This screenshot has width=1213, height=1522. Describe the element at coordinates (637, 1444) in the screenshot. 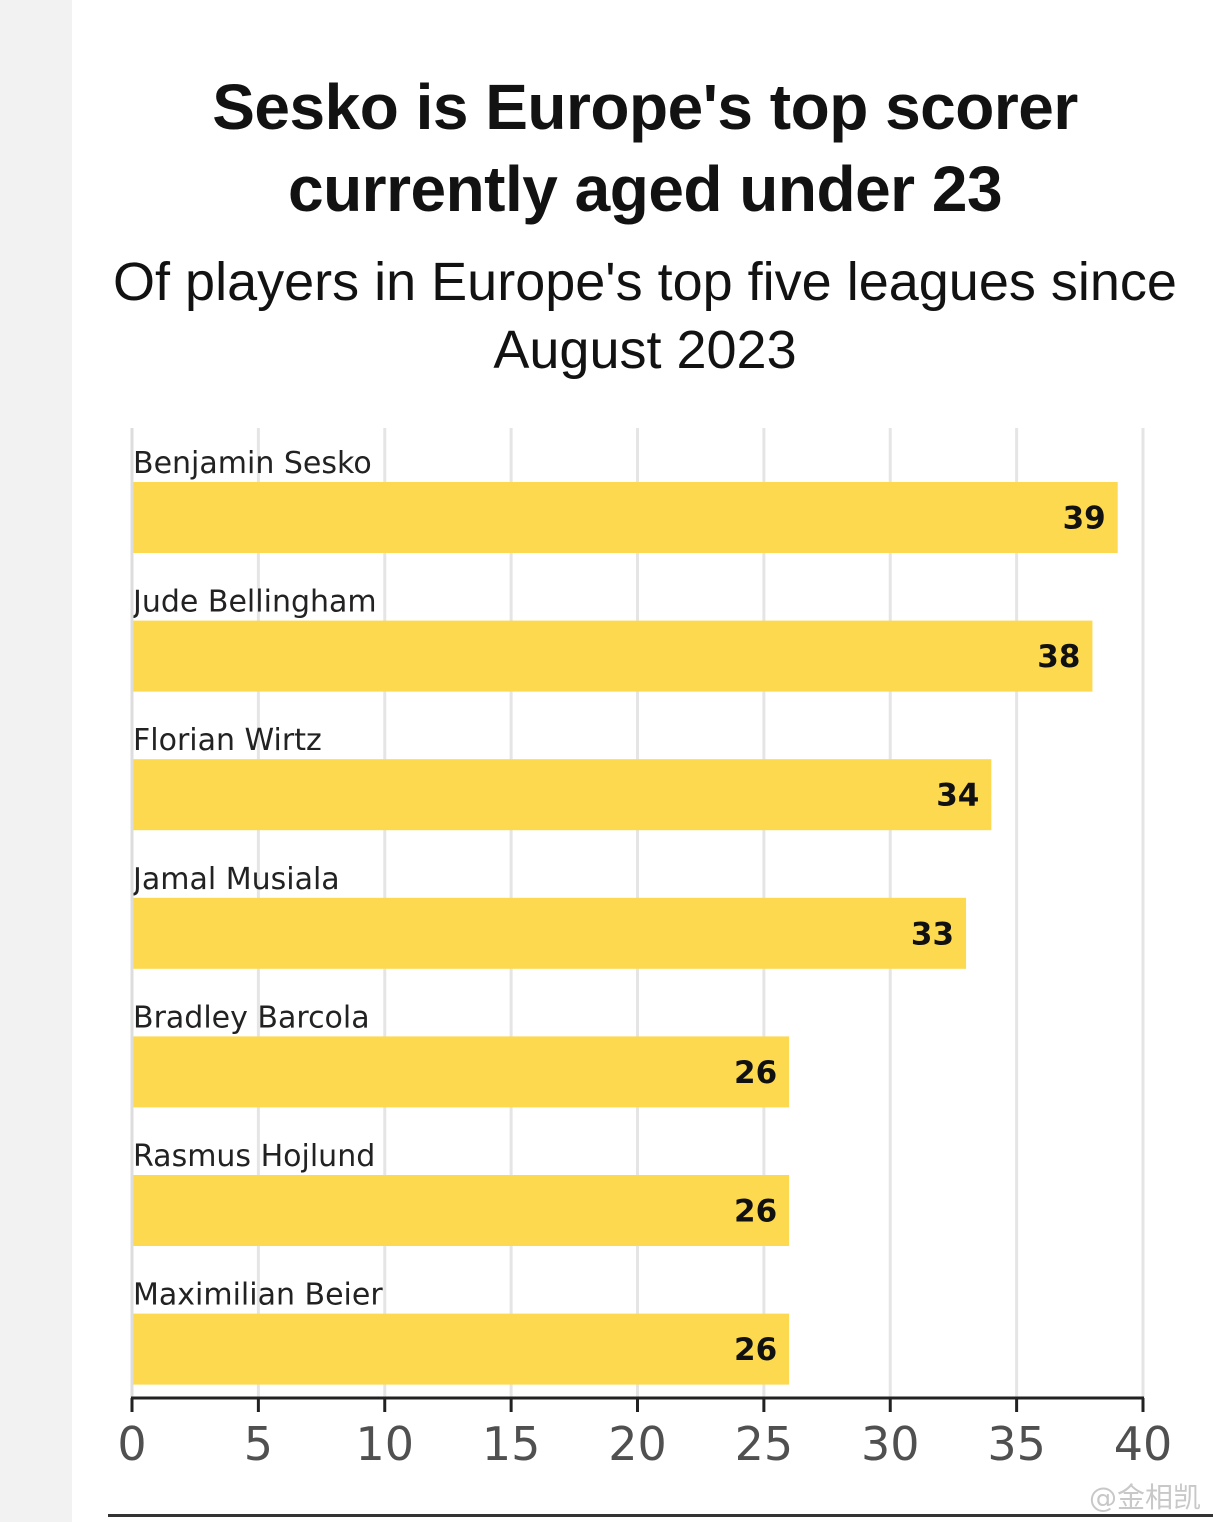

I see `x-tick-label: 20` at that location.